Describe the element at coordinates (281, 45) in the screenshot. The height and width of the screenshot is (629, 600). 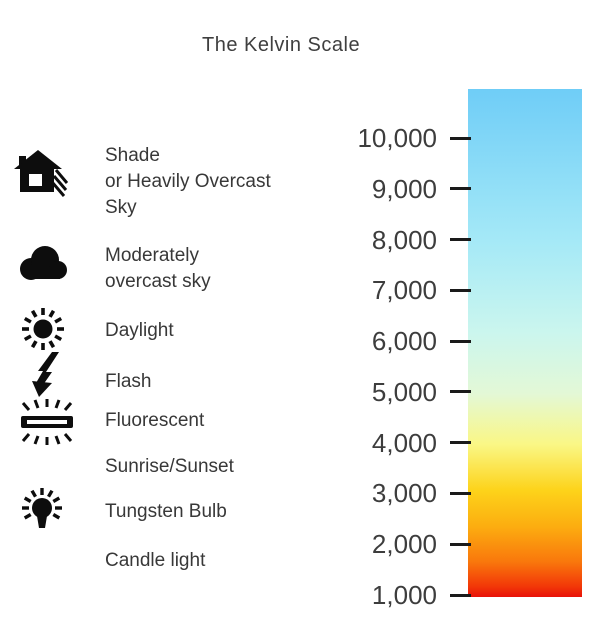
I see `page-title: The Kelvin Scale` at that location.